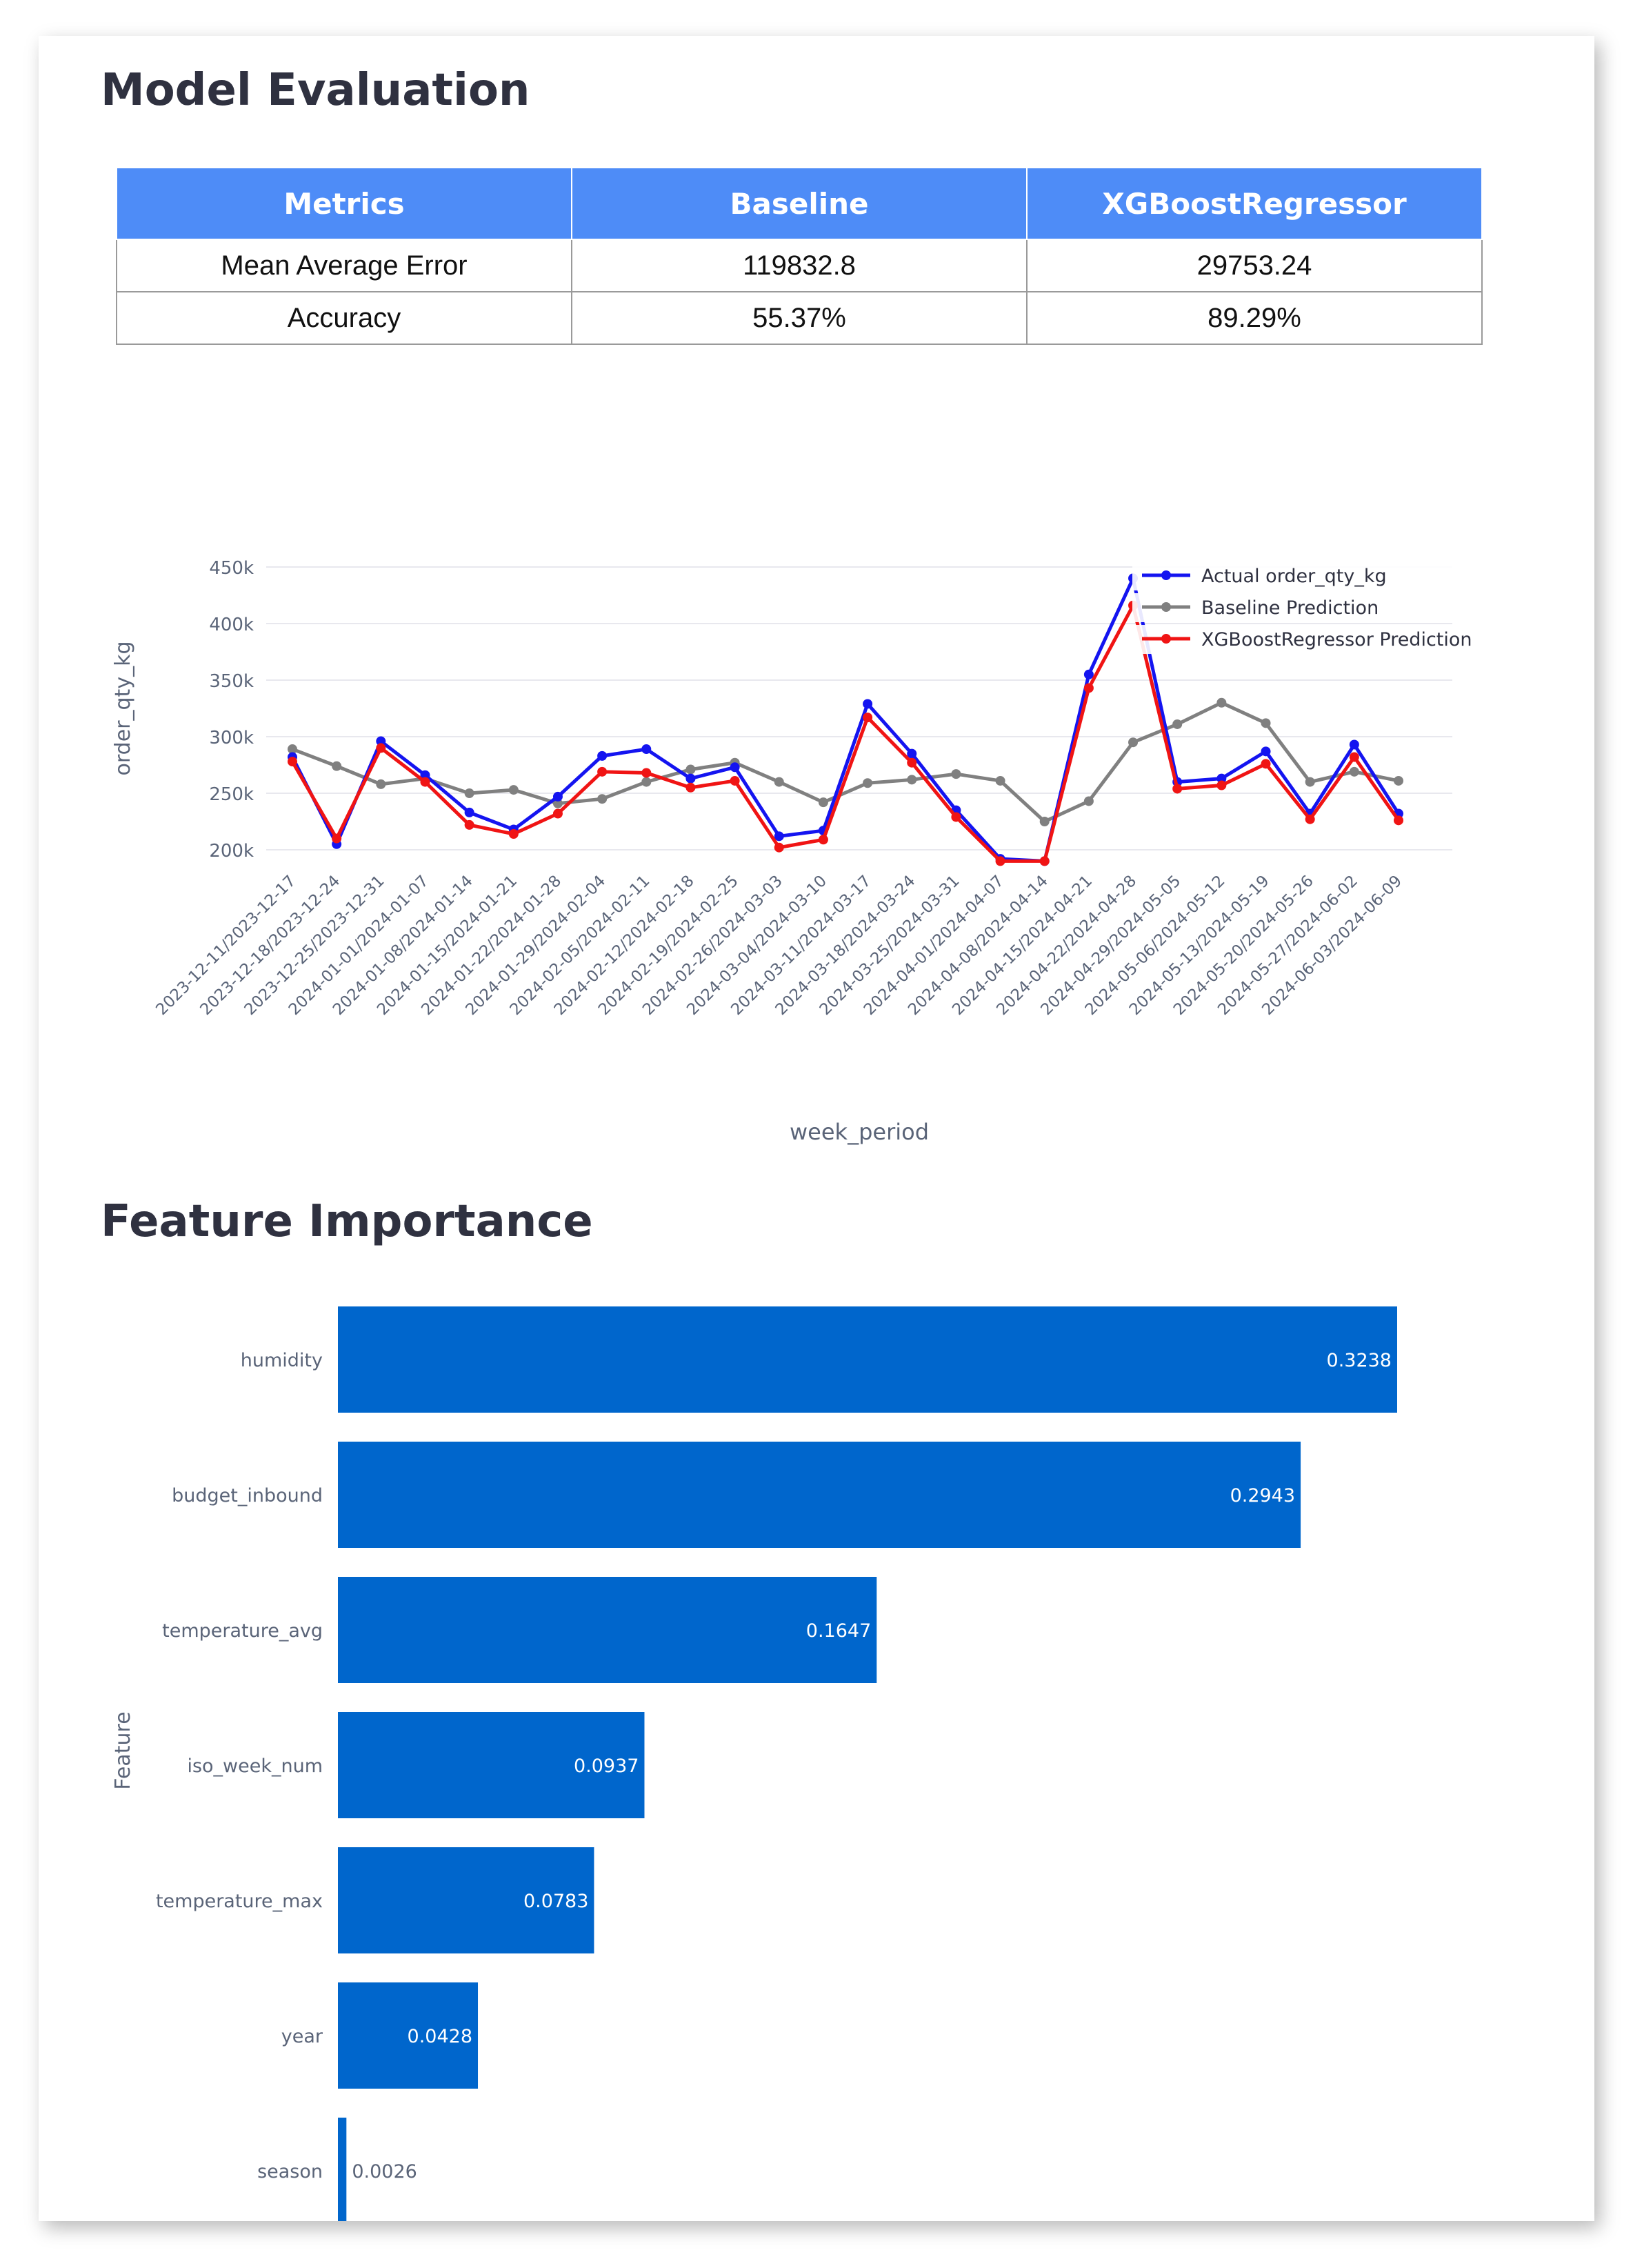 The image size is (1633, 2268). What do you see at coordinates (231, 738) in the screenshot?
I see `y-tick-label: 300k` at bounding box center [231, 738].